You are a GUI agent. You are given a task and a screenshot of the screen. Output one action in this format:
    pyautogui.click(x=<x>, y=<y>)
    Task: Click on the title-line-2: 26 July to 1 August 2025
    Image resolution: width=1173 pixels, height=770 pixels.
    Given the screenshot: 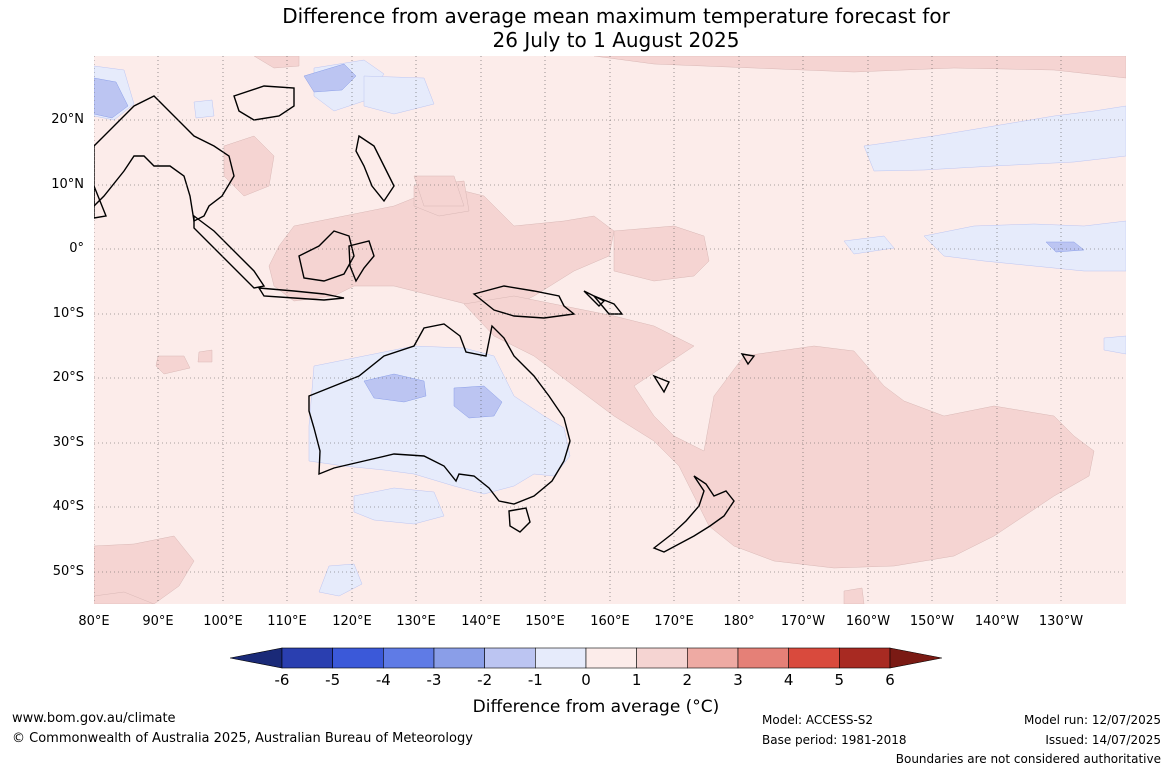 What is the action you would take?
    pyautogui.click(x=616, y=40)
    